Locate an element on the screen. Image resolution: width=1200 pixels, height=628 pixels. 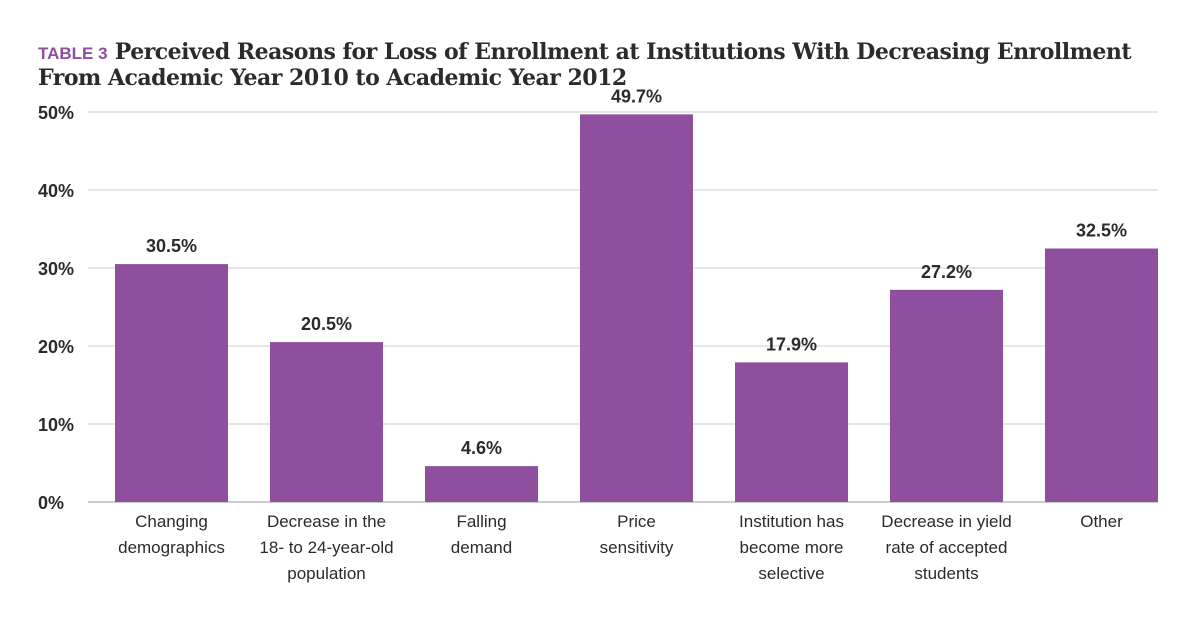
data-label: 32.5% is located at coordinates (1101, 231).